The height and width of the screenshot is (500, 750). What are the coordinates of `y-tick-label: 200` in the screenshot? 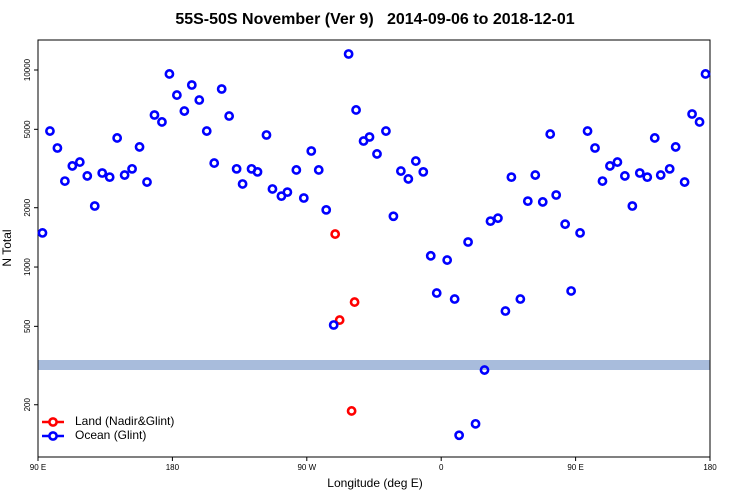 It's located at (27, 405).